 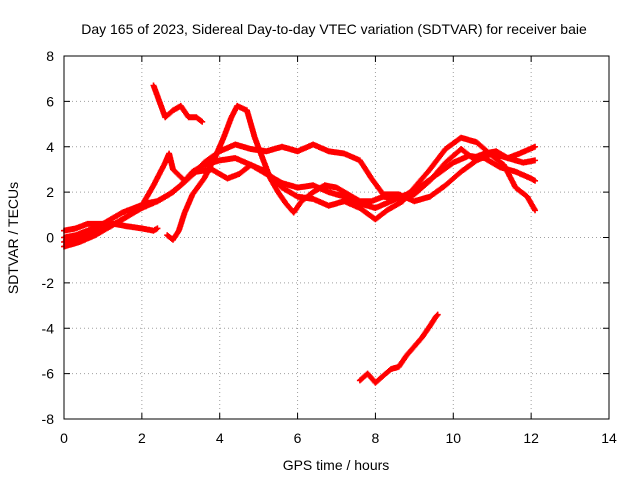 What do you see at coordinates (142, 438) in the screenshot?
I see `x-tick-label: 2` at bounding box center [142, 438].